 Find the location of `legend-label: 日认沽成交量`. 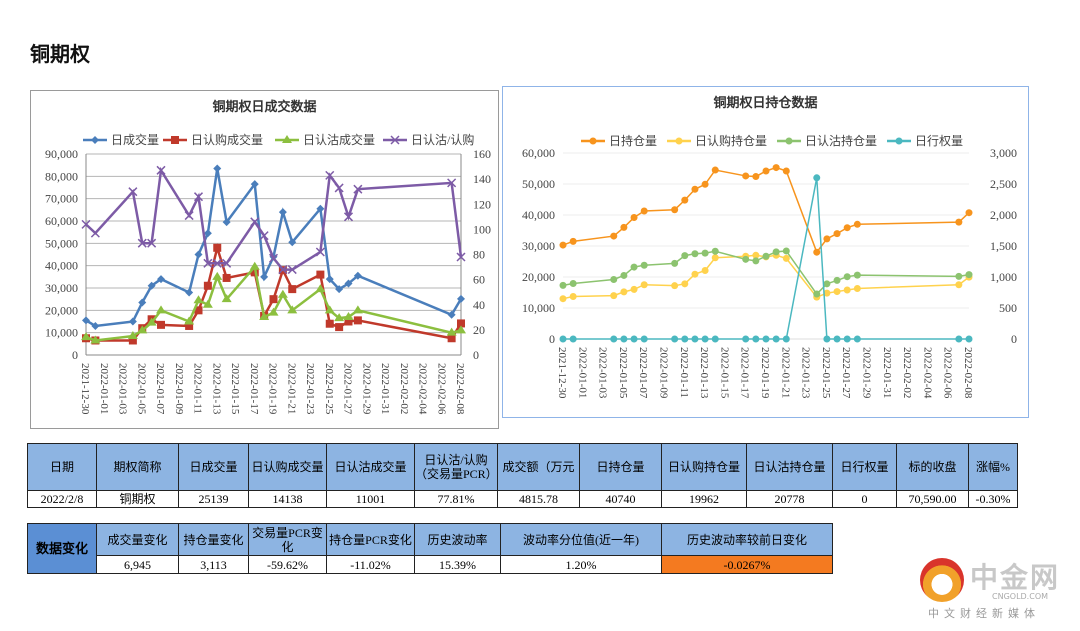

legend-label: 日认沽成交量 is located at coordinates (339, 139).